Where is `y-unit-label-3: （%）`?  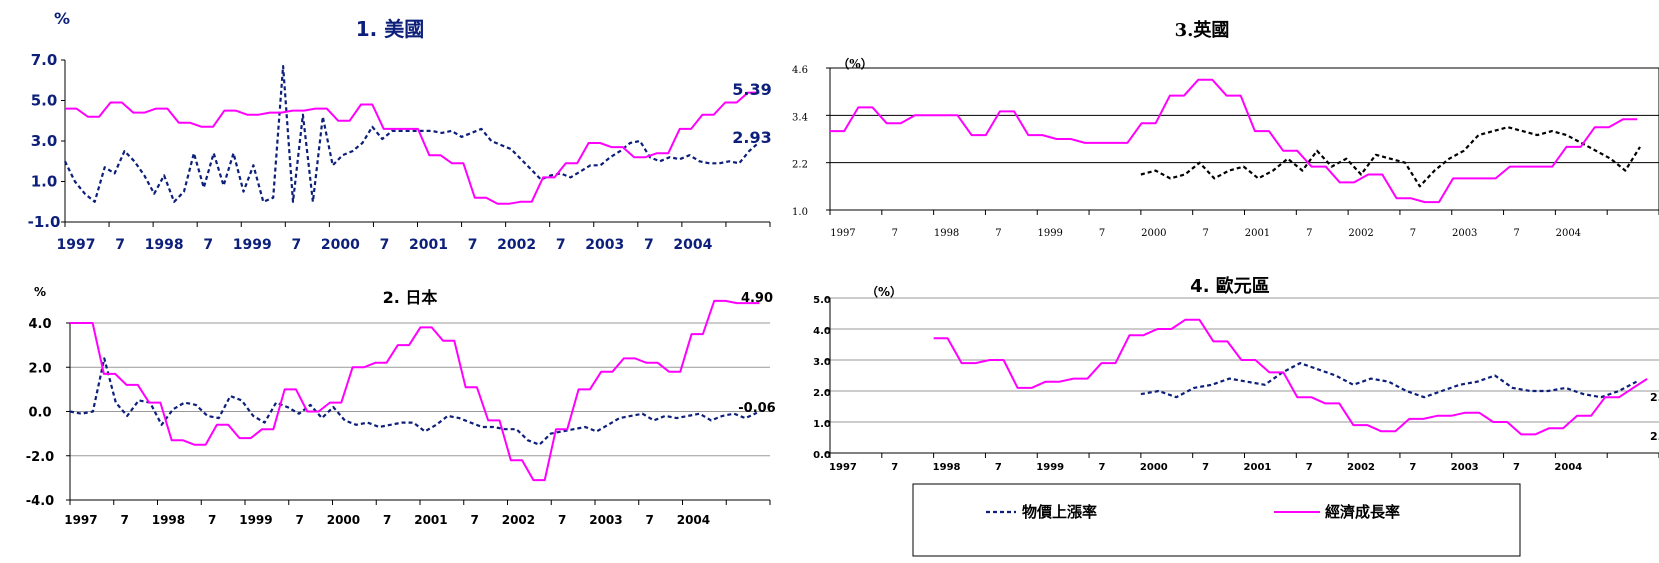
y-unit-label-3: （%） is located at coordinates (854, 63).